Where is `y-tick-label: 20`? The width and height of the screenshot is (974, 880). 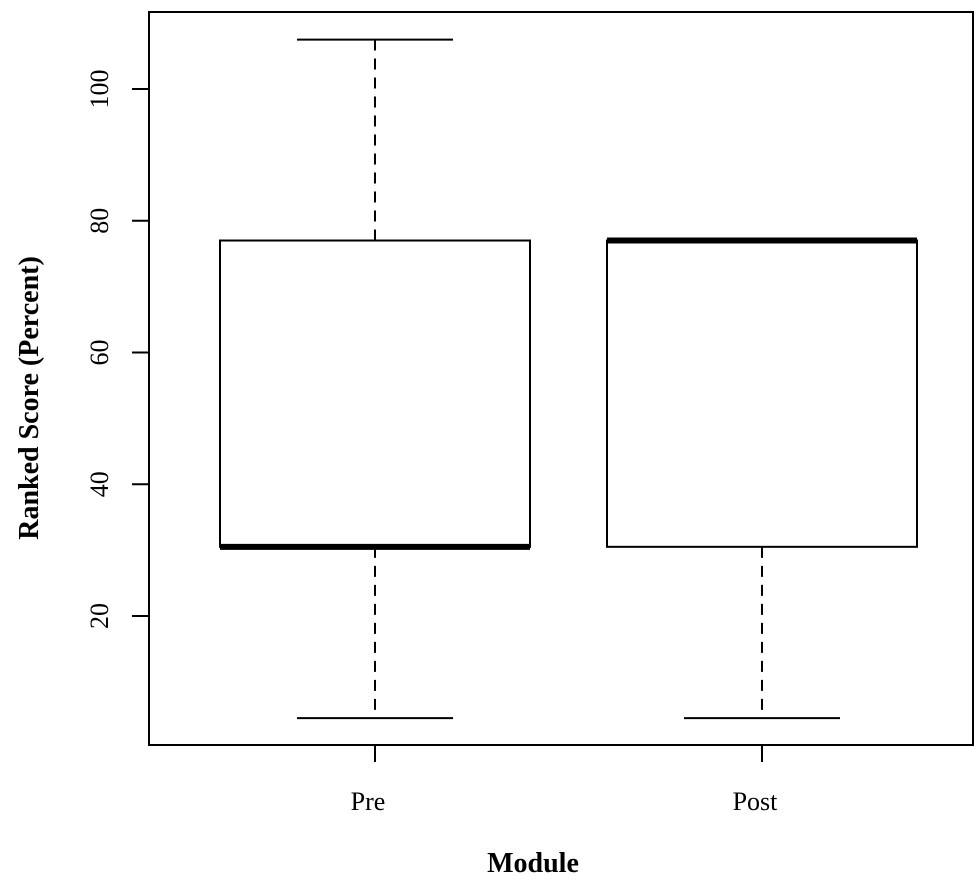
y-tick-label: 20 is located at coordinates (99, 616).